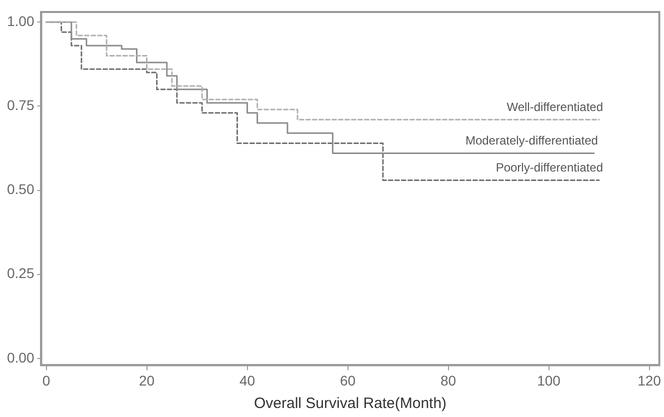 This screenshot has width=664, height=417. What do you see at coordinates (146, 380) in the screenshot?
I see `x-tick-label: 20` at bounding box center [146, 380].